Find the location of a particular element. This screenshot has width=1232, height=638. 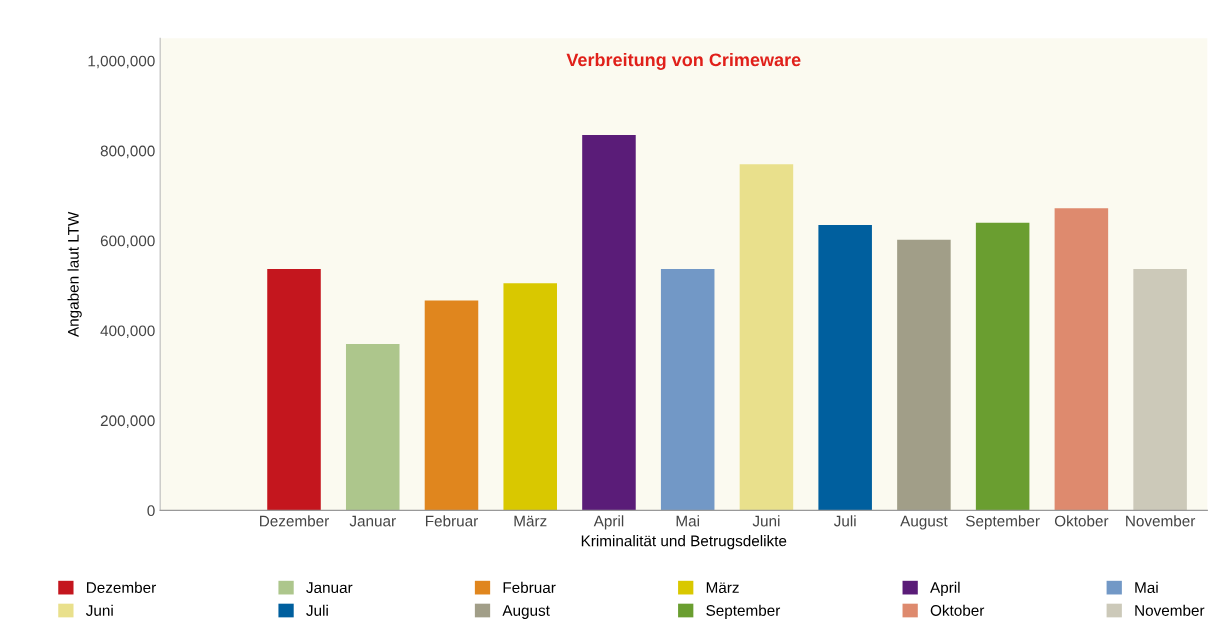

legend-label: Juni is located at coordinates (99, 610).